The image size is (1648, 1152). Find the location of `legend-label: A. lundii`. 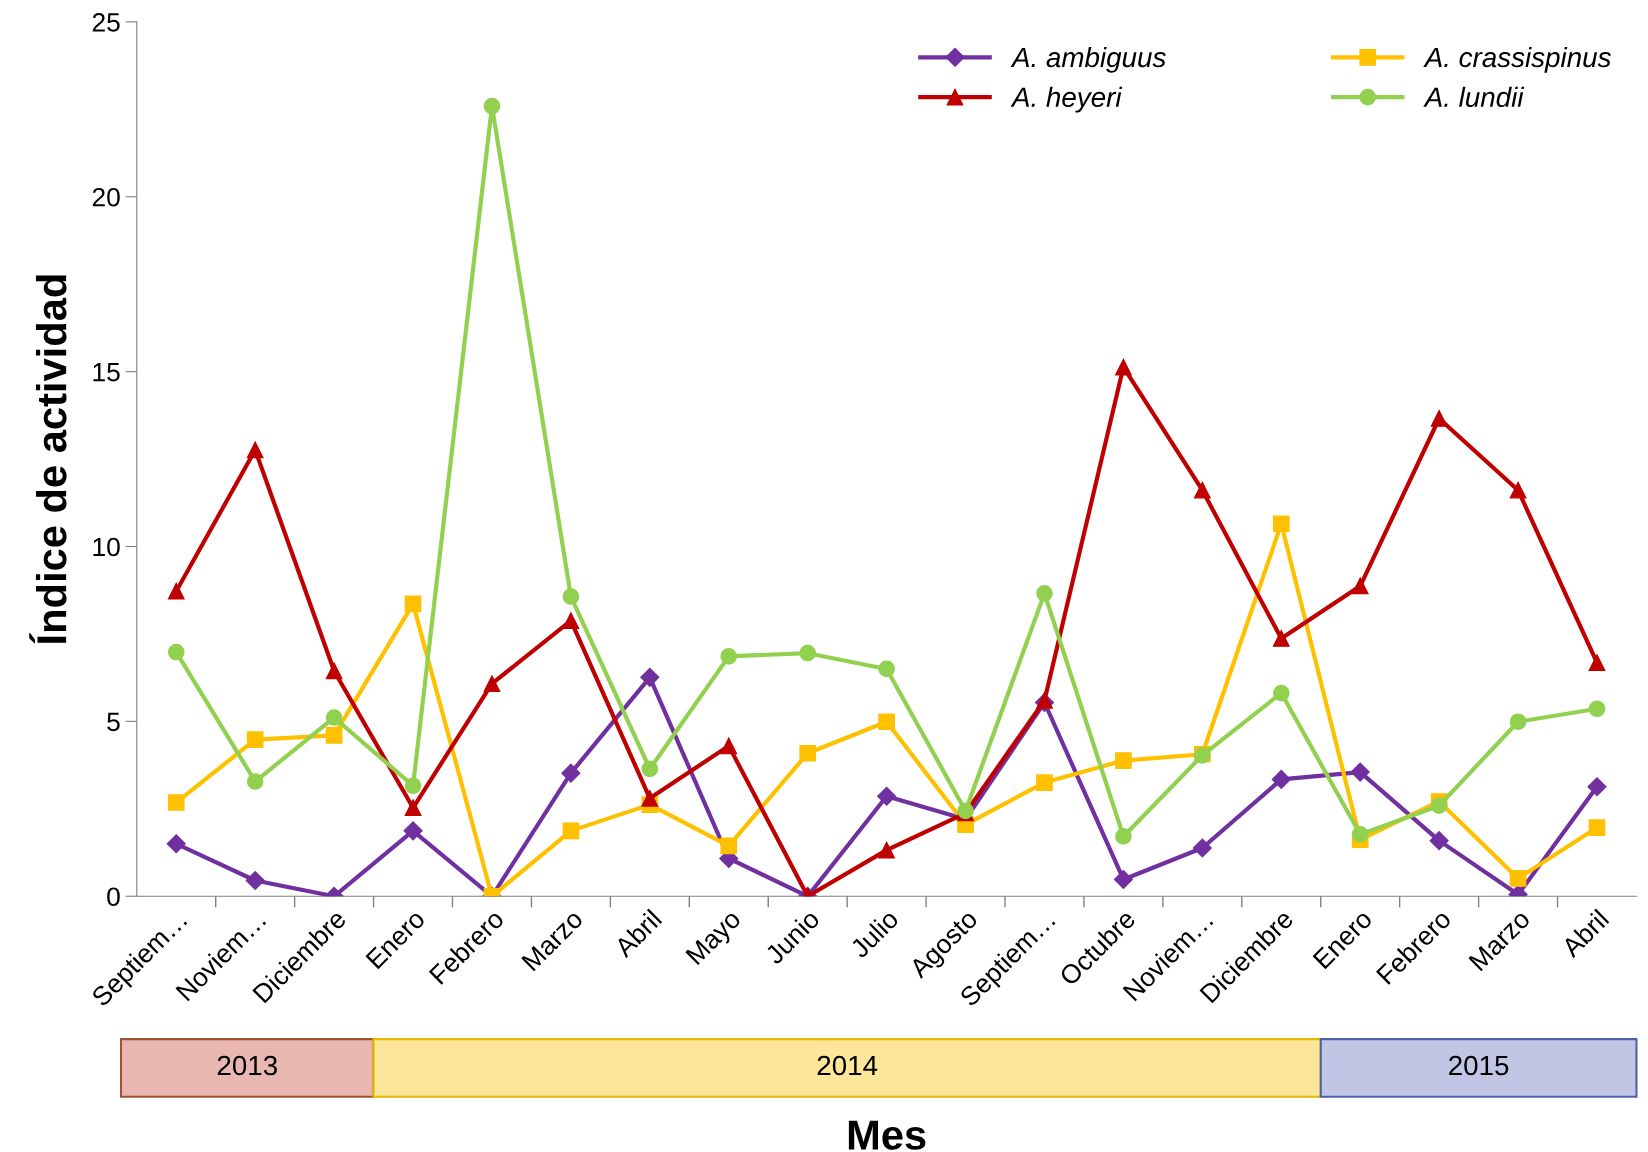

legend-label: A. lundii is located at coordinates (1474, 97).